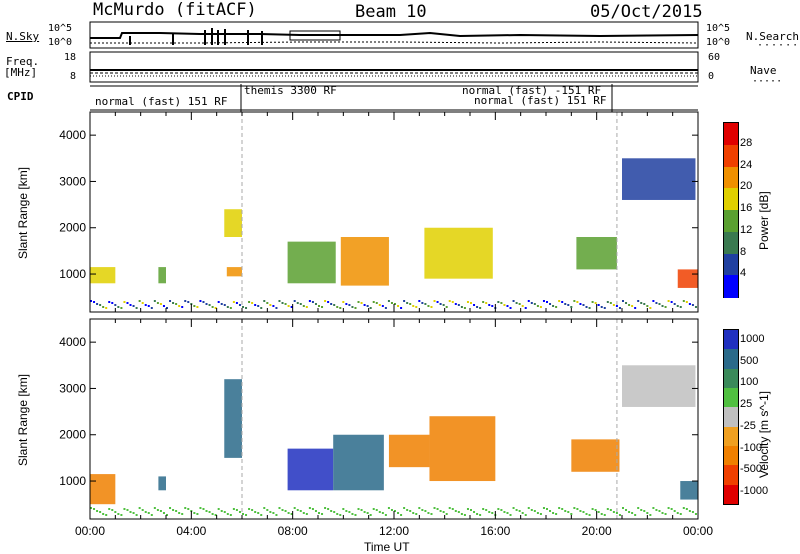  I want to click on power-colorbar-title: Power [dB], so click(764, 220).